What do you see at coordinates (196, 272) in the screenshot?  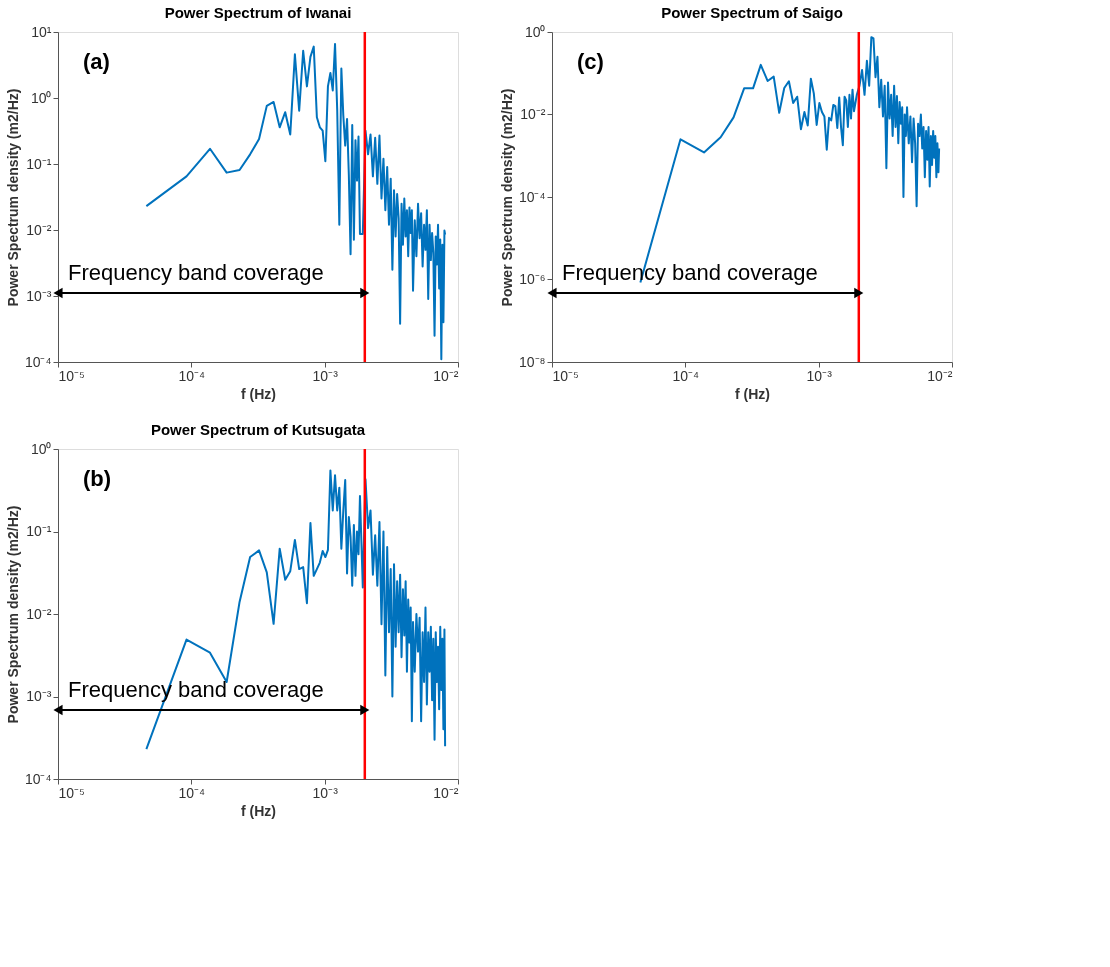 I see `annotation: Frequency band coverage` at bounding box center [196, 272].